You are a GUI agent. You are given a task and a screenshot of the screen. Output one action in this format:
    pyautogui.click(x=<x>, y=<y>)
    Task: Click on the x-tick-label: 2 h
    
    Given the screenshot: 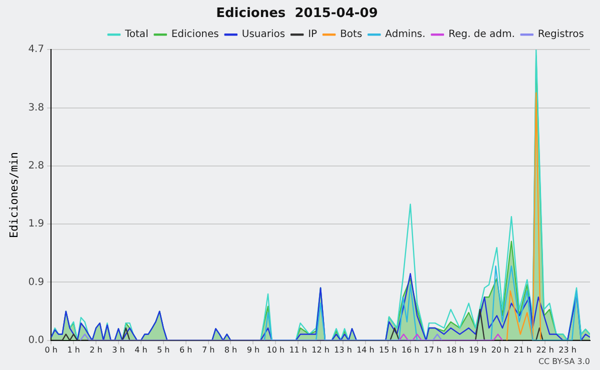 What is the action you would take?
    pyautogui.click(x=96, y=349)
    